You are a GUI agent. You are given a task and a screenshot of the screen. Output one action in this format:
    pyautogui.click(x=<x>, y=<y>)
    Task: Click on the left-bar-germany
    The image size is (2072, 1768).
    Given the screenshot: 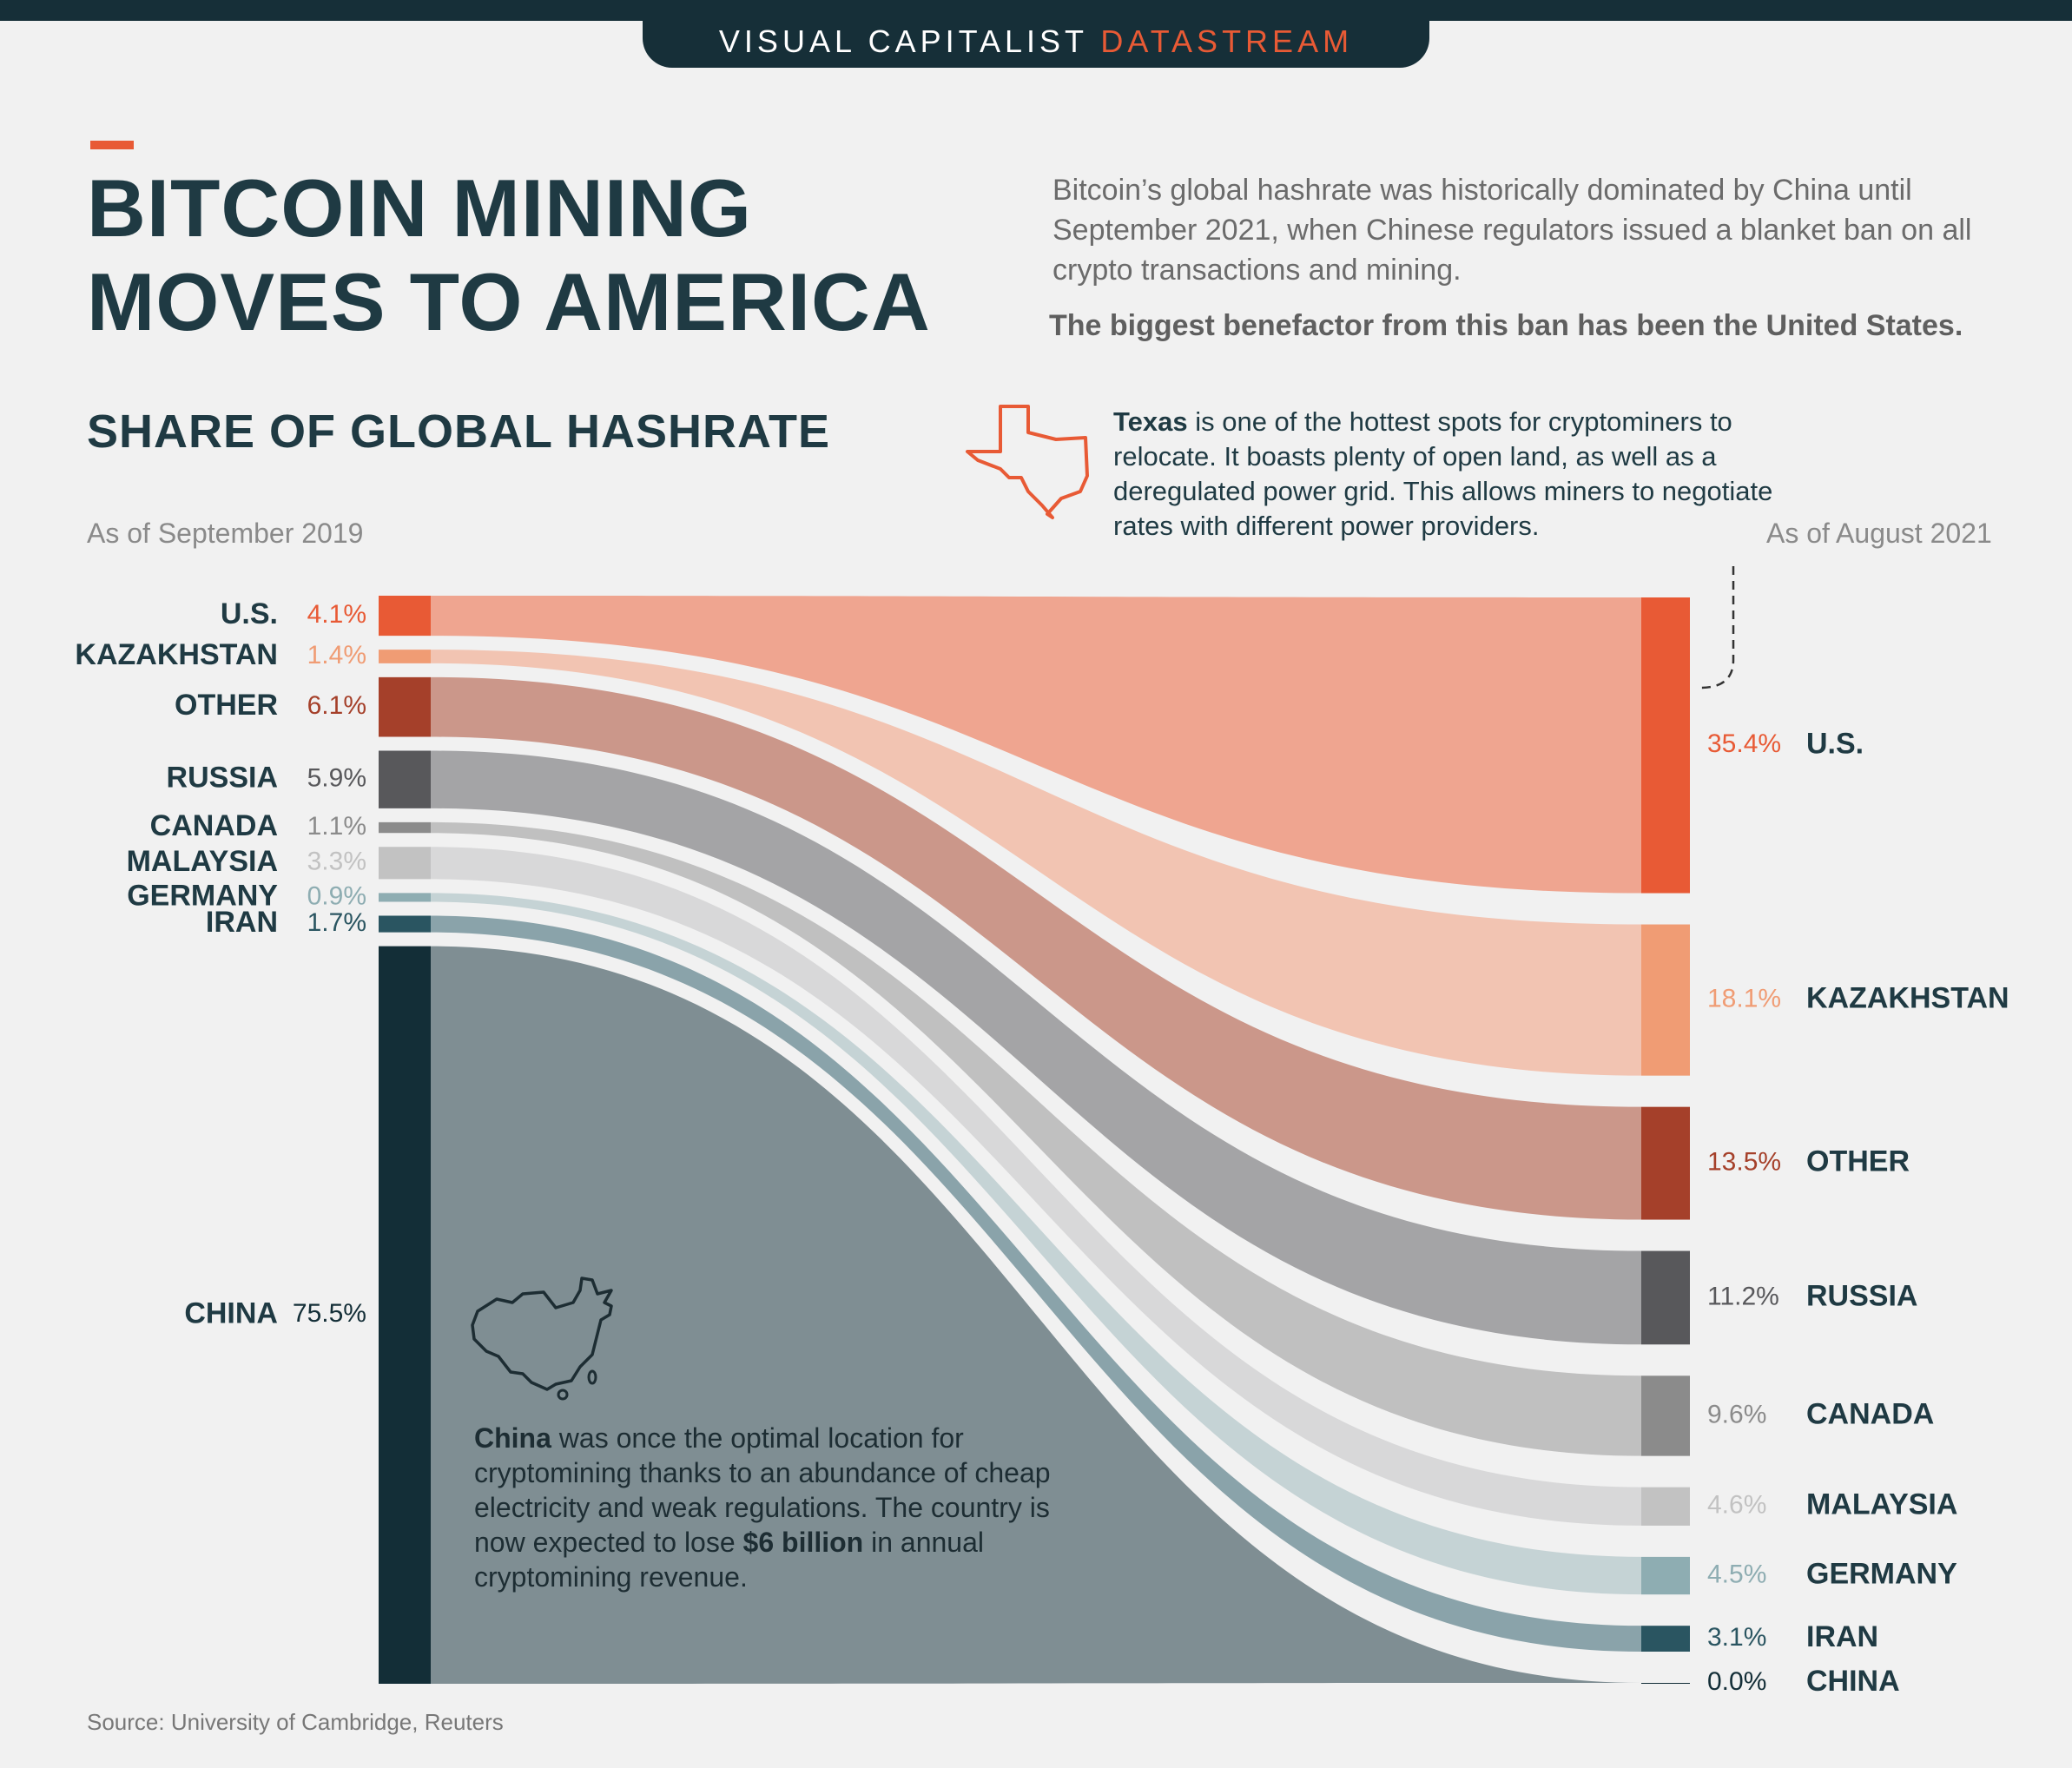 What is the action you would take?
    pyautogui.click(x=405, y=897)
    